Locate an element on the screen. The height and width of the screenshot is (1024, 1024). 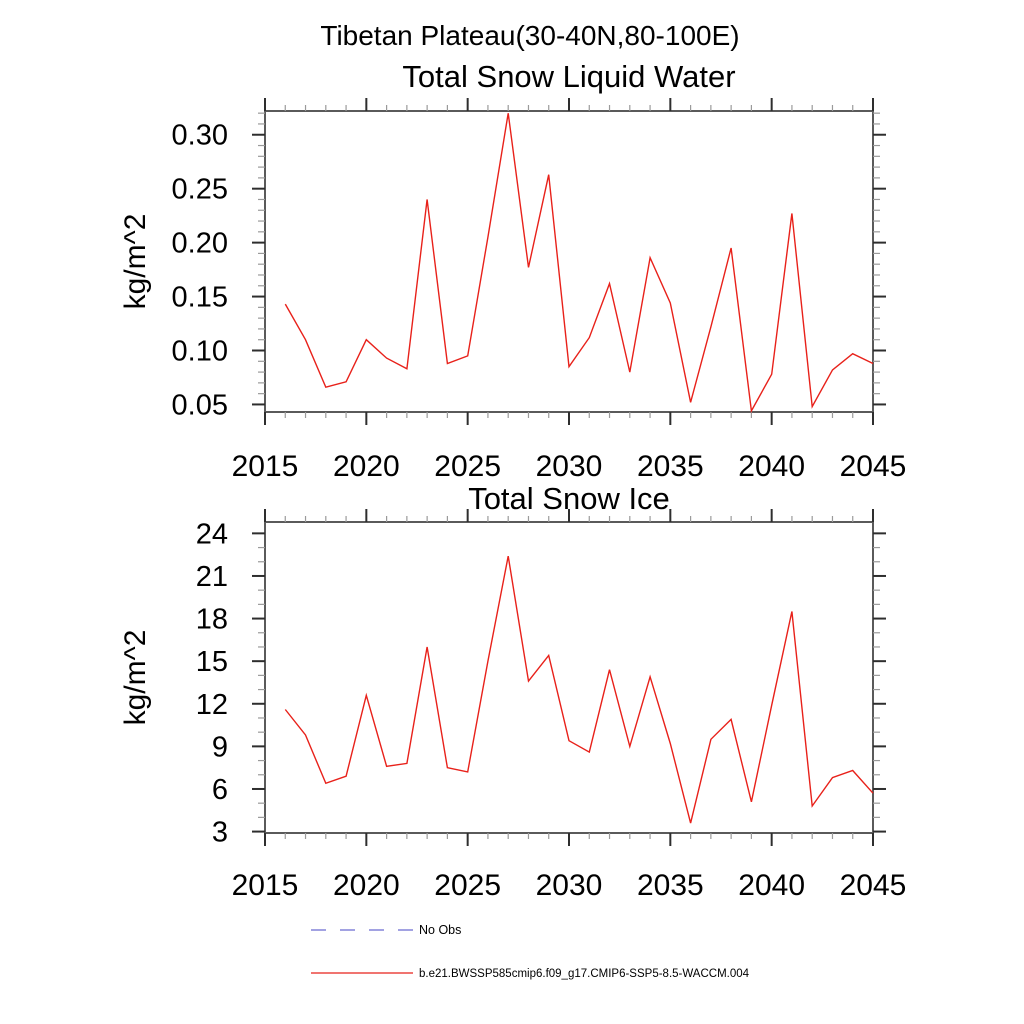
y-tick-label: 12 is located at coordinates (212, 705).